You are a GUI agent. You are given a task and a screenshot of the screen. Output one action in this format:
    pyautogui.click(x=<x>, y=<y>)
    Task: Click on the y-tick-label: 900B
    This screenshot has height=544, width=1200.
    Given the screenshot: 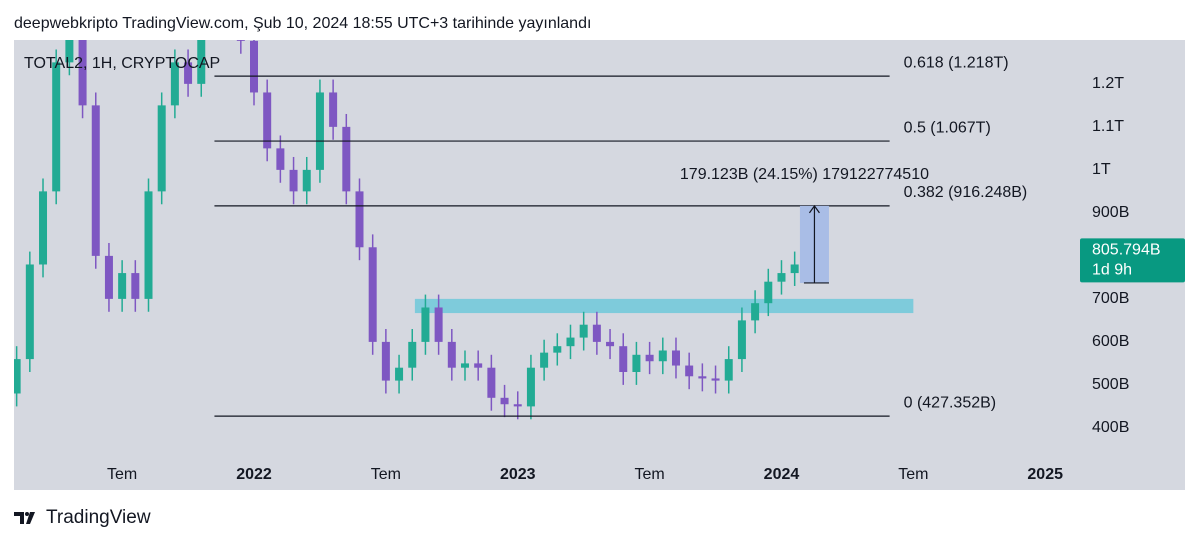 What is the action you would take?
    pyautogui.click(x=1110, y=212)
    